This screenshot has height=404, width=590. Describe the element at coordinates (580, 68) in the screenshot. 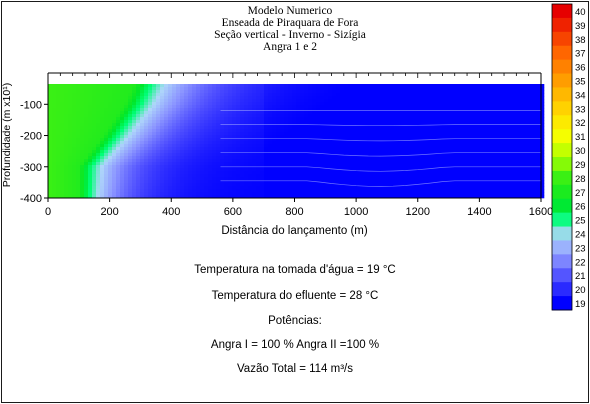

I see `colorbar-label: 36` at that location.